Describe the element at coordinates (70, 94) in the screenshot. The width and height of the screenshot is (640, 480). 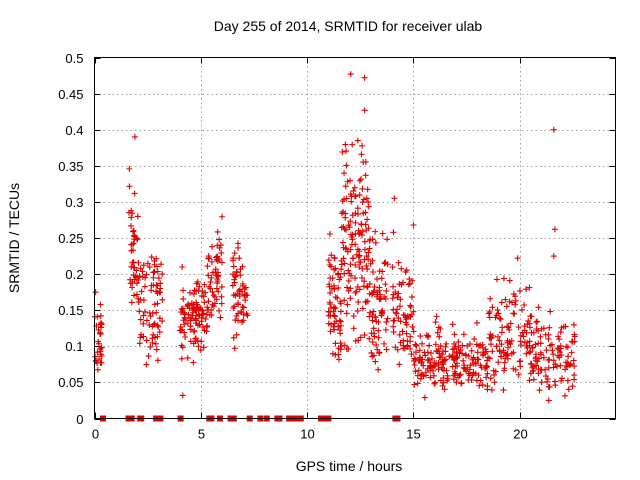
I see `y-tick-label: 0.45` at that location.